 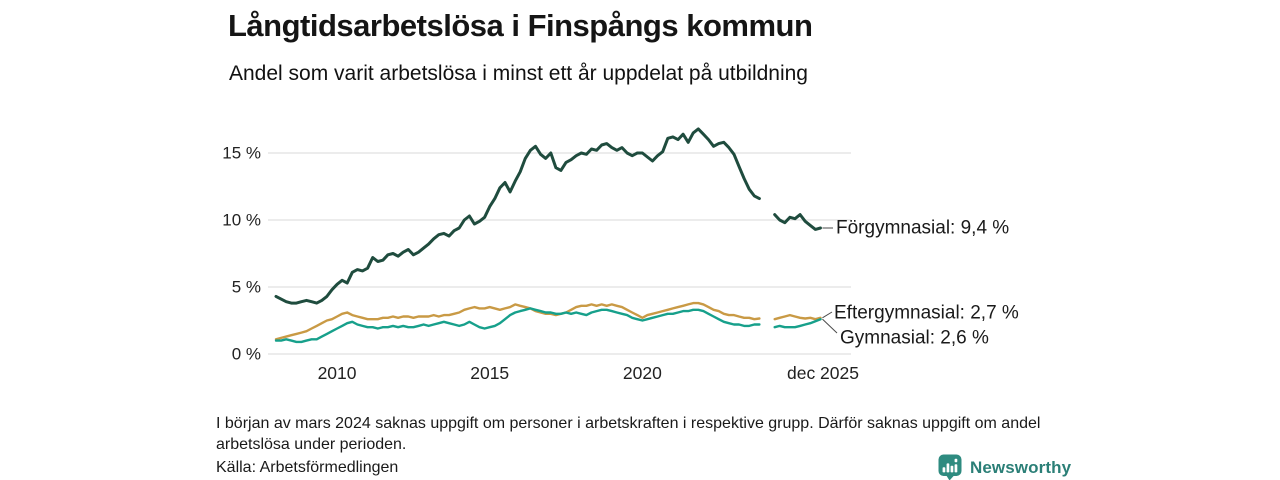 I want to click on x-axis-tick-label: 2020, so click(x=642, y=373).